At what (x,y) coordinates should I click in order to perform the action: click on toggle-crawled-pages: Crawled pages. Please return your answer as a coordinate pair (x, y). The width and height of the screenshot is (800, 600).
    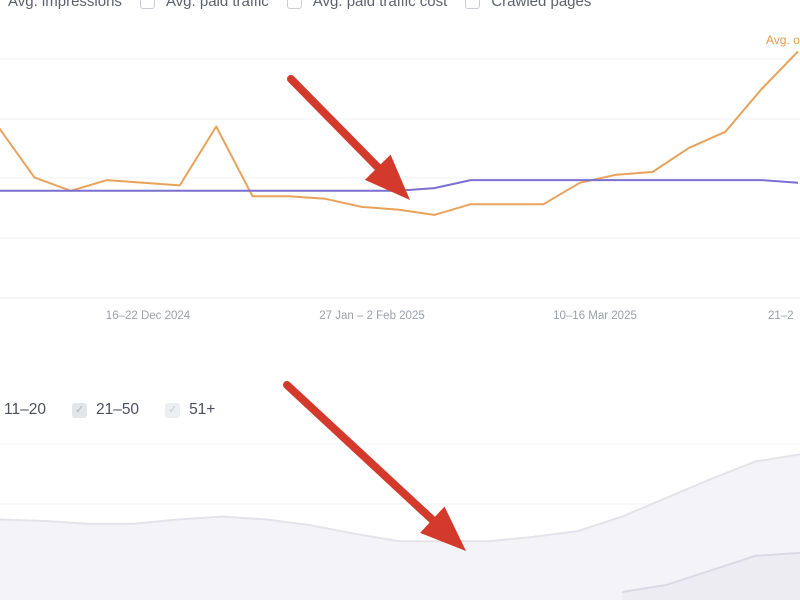
    Looking at the image, I should click on (528, 5).